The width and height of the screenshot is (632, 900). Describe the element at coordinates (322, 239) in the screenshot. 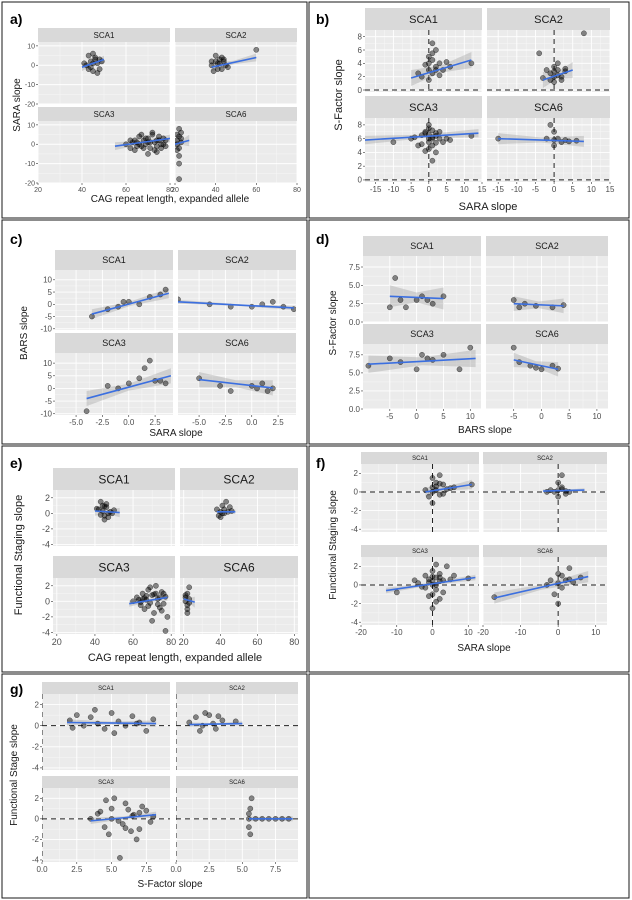

I see `panel-label: d)` at that location.